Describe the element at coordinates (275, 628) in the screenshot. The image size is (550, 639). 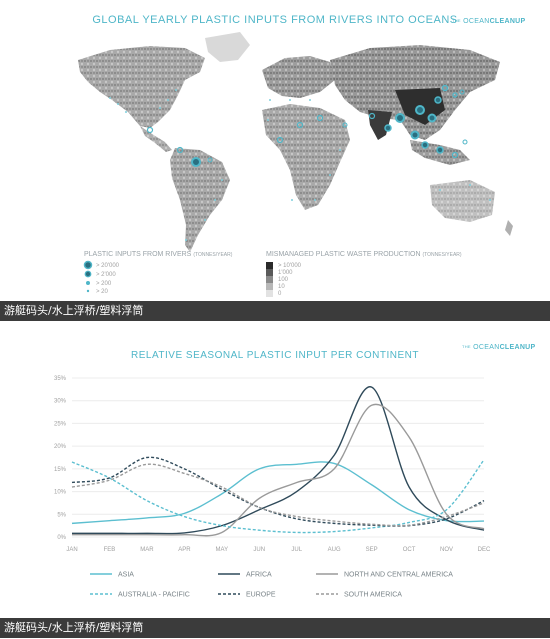
I see `caption-bar-bottom: 游艇码头/水上浮桥/塑料浮筒` at that location.